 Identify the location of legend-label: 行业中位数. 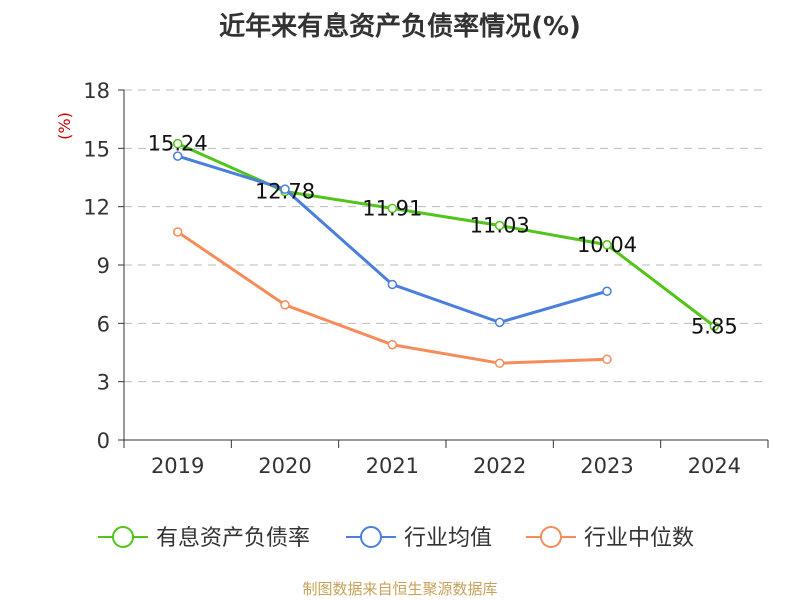
(639, 538).